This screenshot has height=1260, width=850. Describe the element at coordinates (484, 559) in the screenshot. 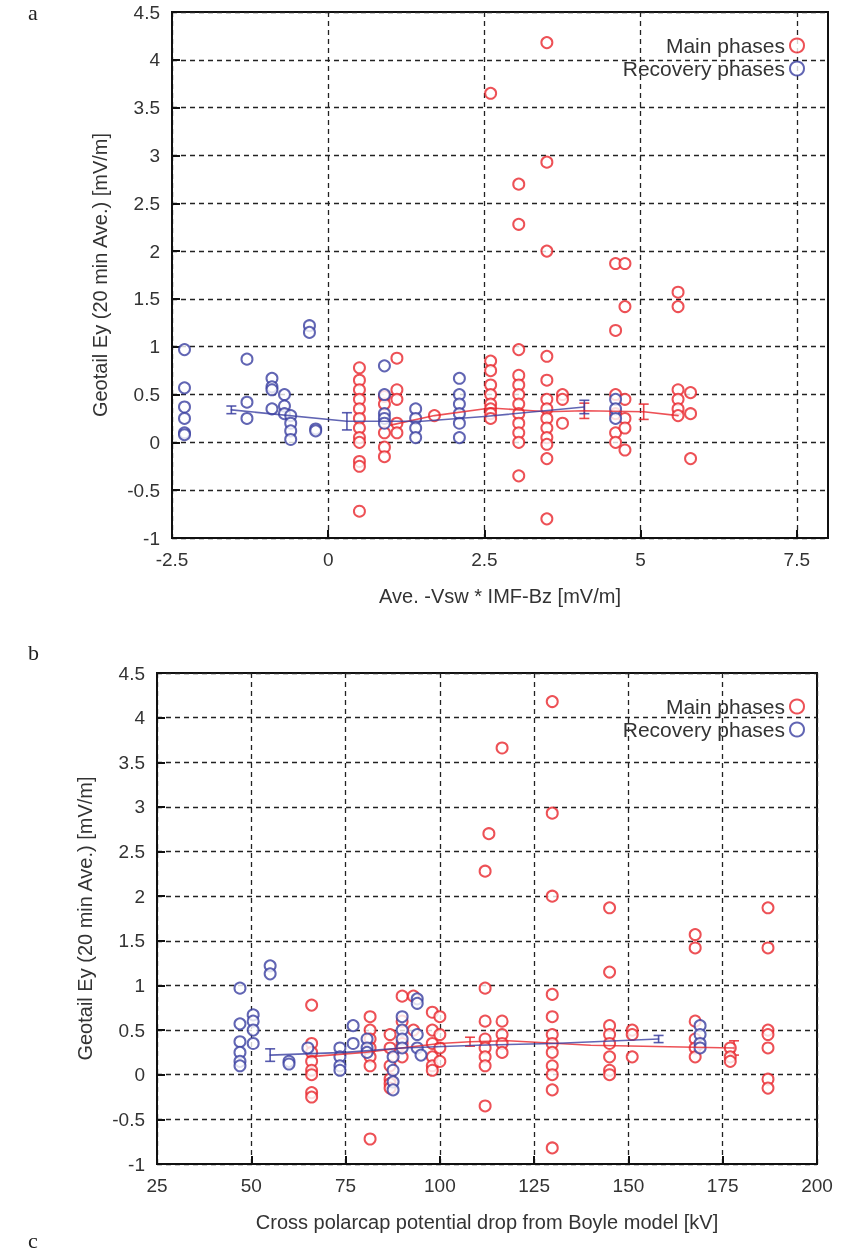

I see `x-tick-label: 2.5` at that location.